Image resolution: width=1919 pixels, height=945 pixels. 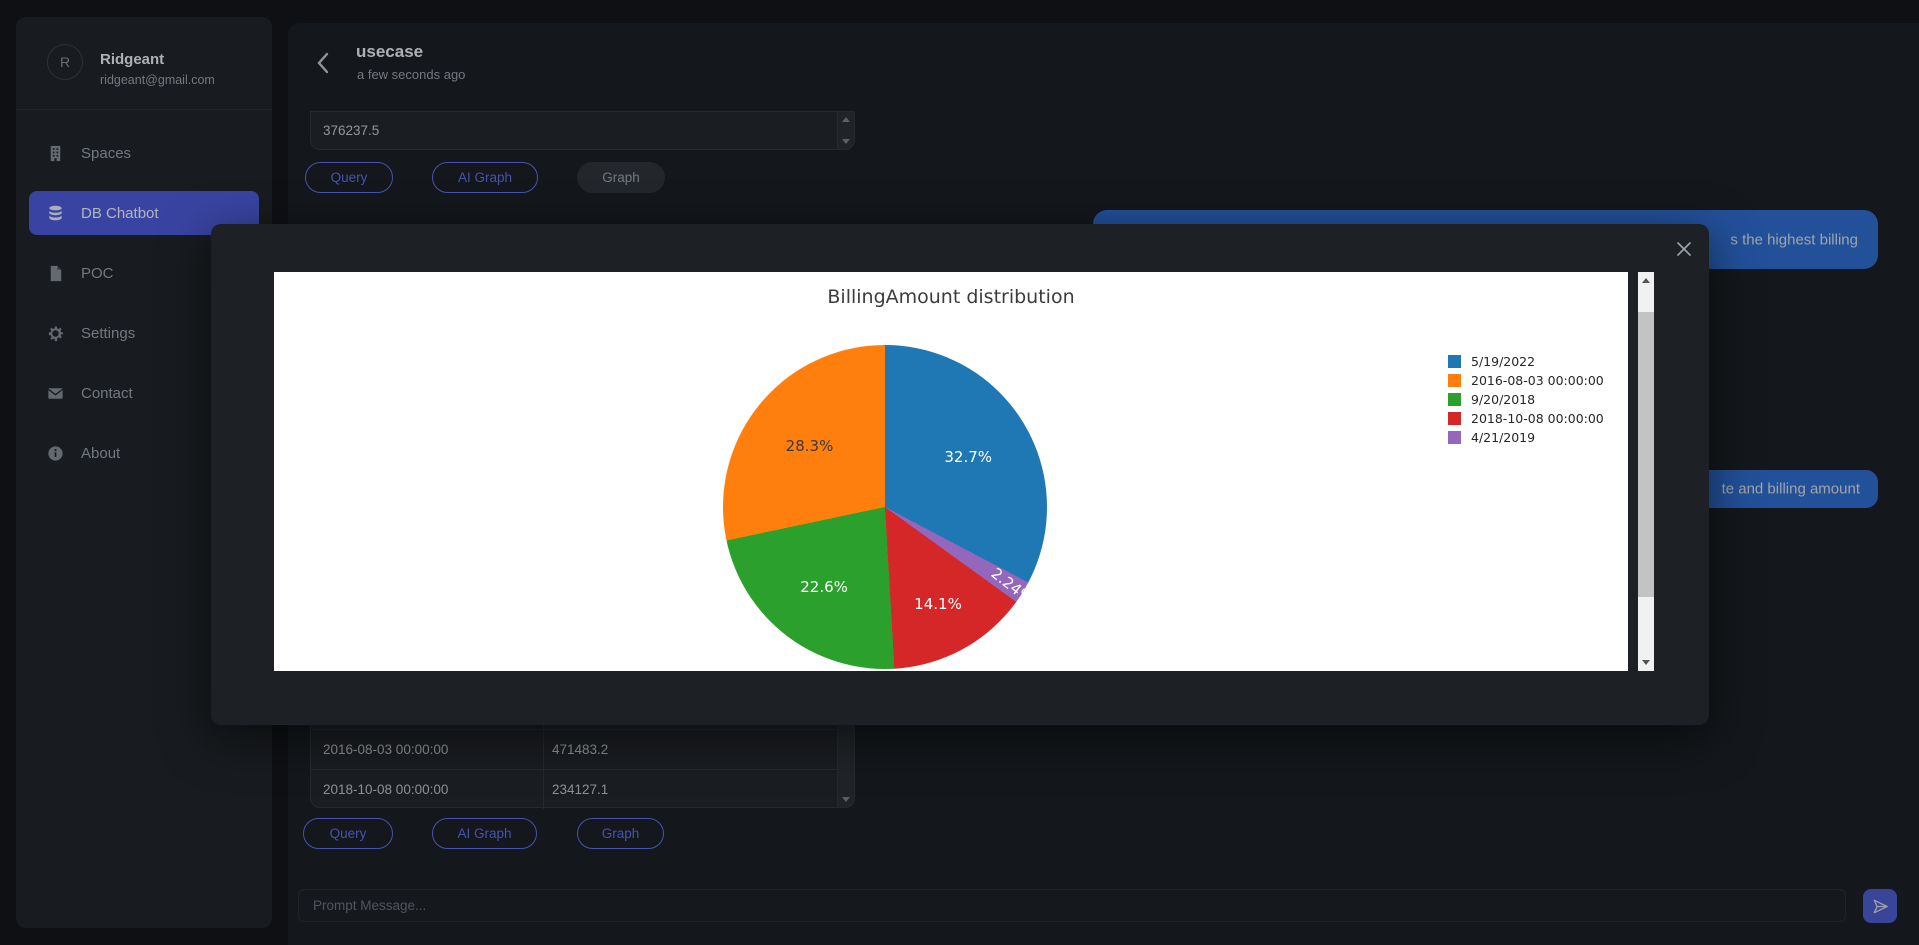 I want to click on database-icon, so click(x=55, y=212).